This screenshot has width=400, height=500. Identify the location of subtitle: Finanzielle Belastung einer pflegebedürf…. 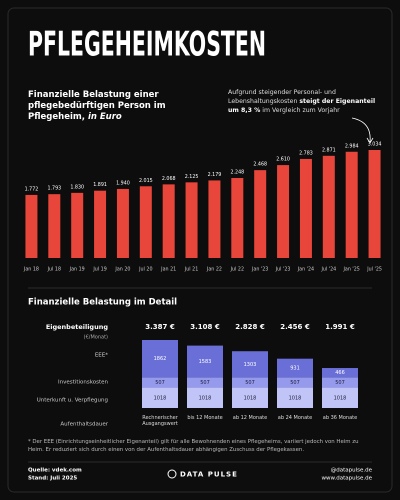
(97, 106).